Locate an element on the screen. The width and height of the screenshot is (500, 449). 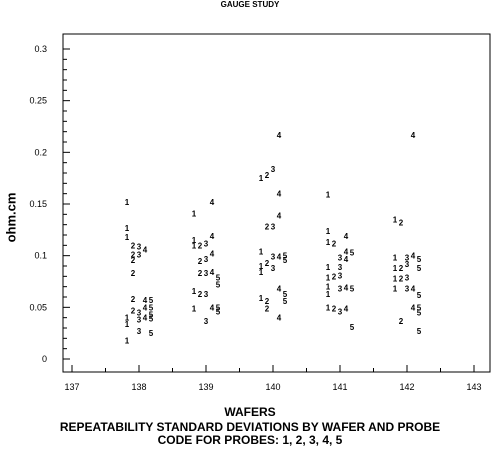
x-axis-label: WAFERS is located at coordinates (250, 412).